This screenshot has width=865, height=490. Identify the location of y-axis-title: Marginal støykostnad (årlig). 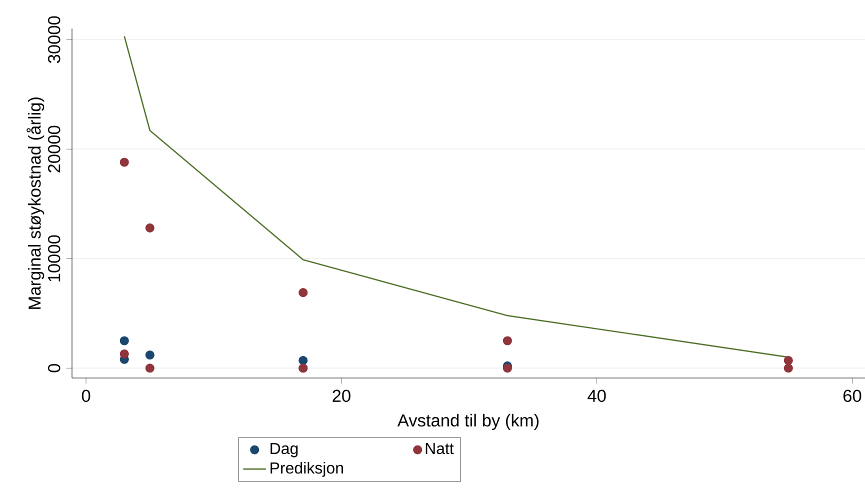
(35, 203).